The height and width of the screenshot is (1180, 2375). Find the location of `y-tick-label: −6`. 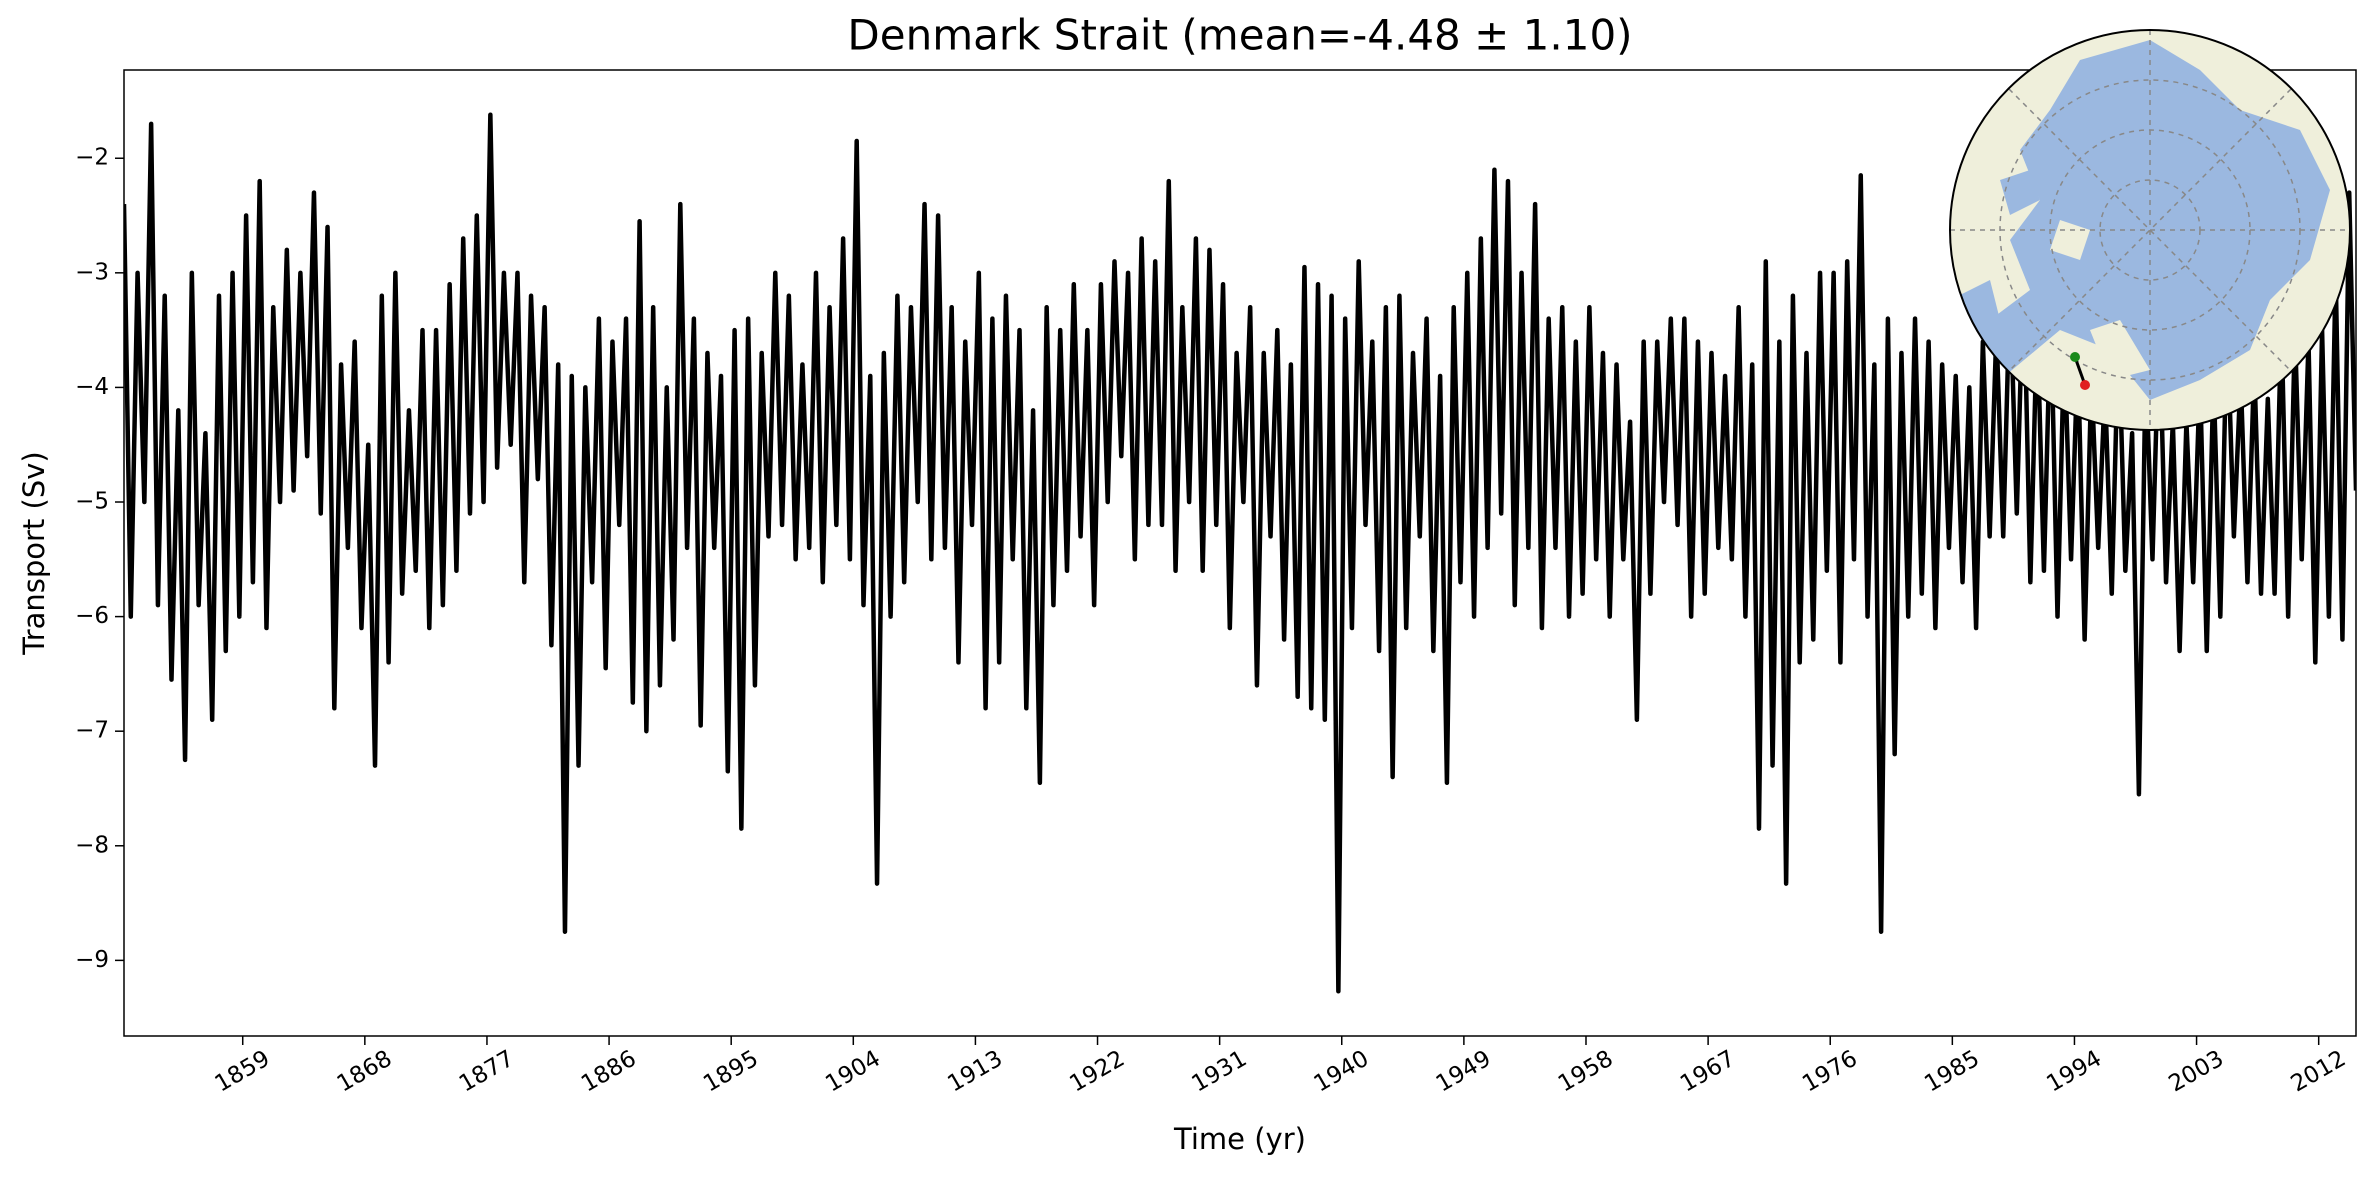

y-tick-label: −6 is located at coordinates (92, 616).